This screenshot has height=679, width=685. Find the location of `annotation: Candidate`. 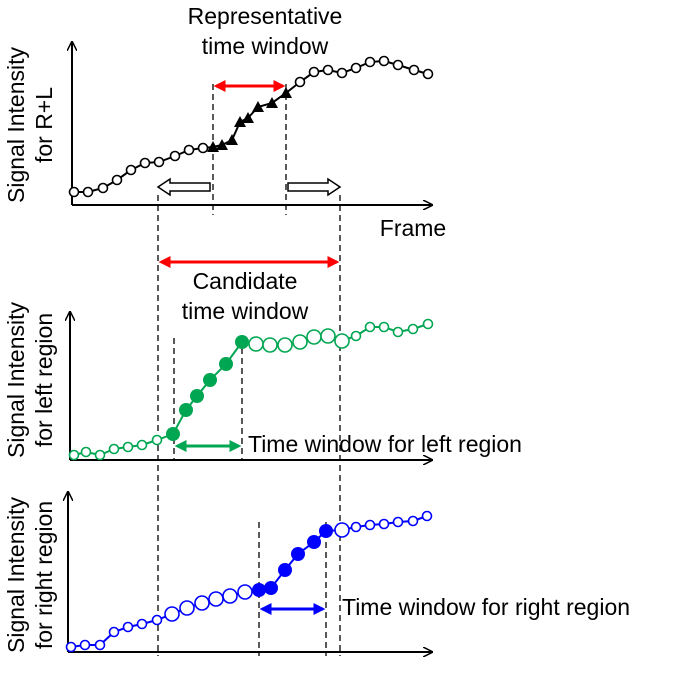

annotation: Candidate is located at coordinates (245, 281).